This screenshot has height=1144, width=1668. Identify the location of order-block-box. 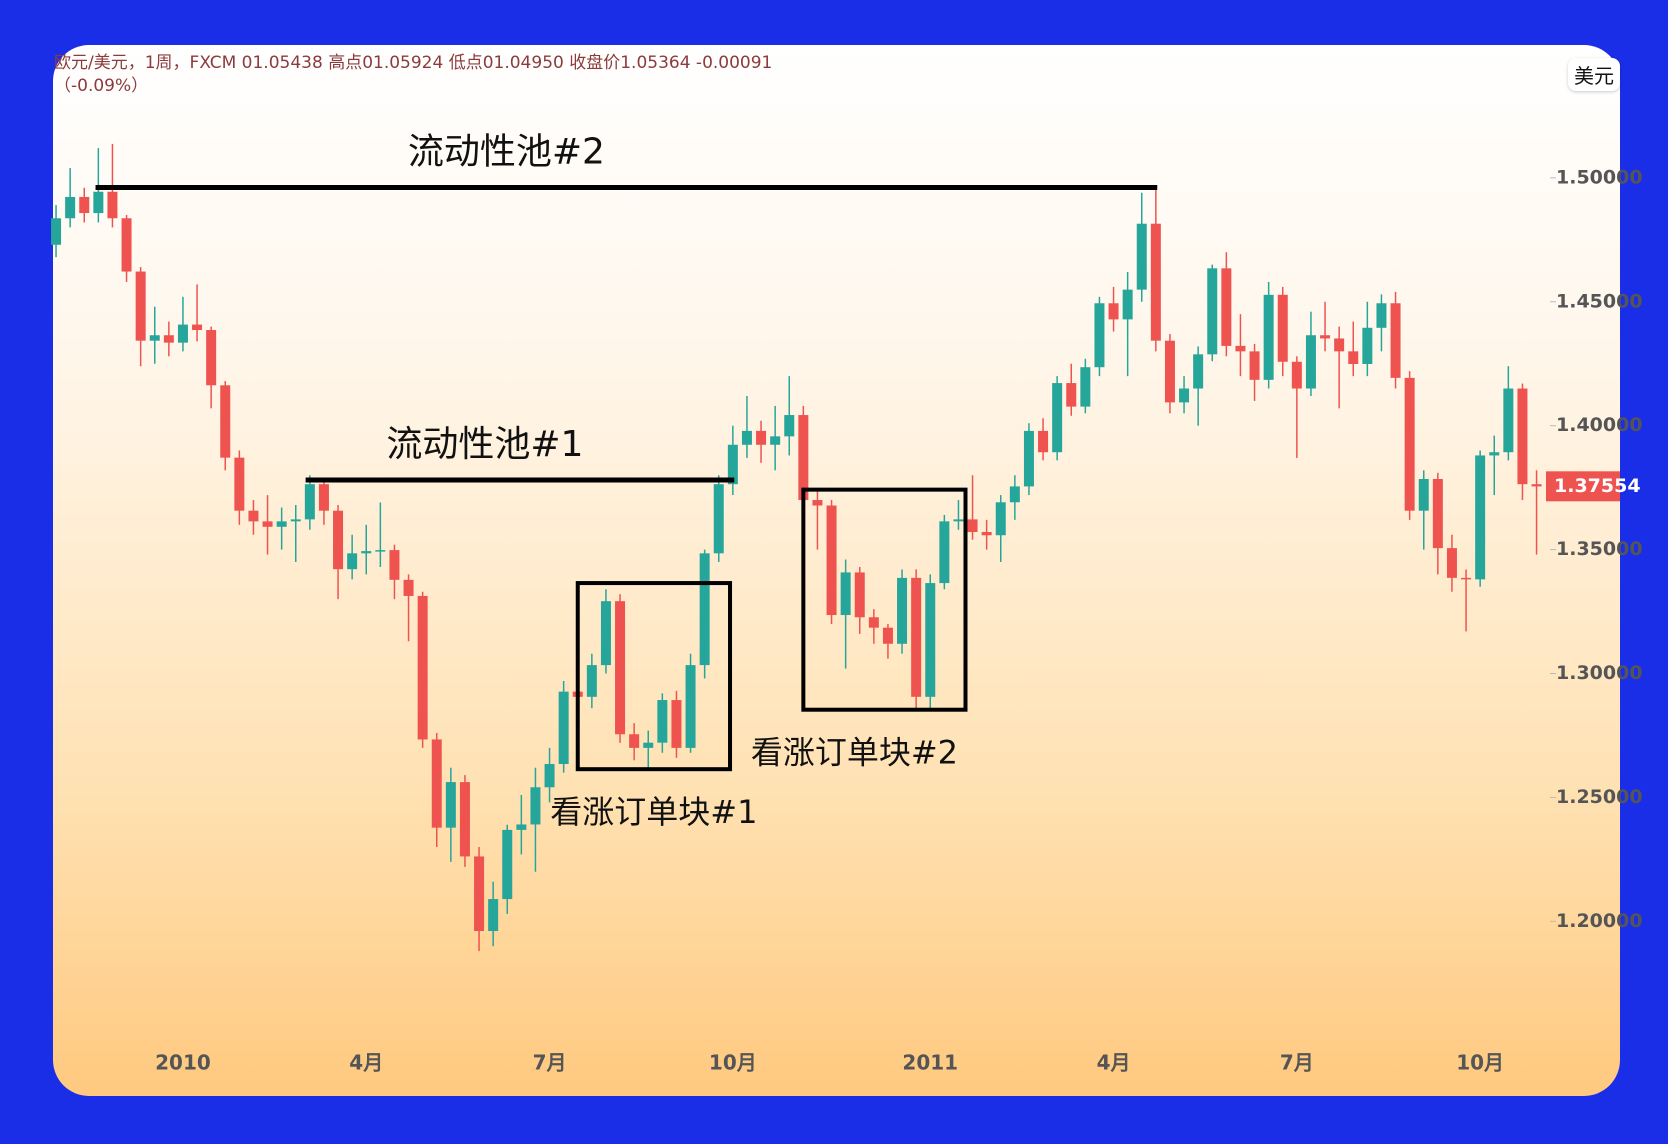
(884, 599).